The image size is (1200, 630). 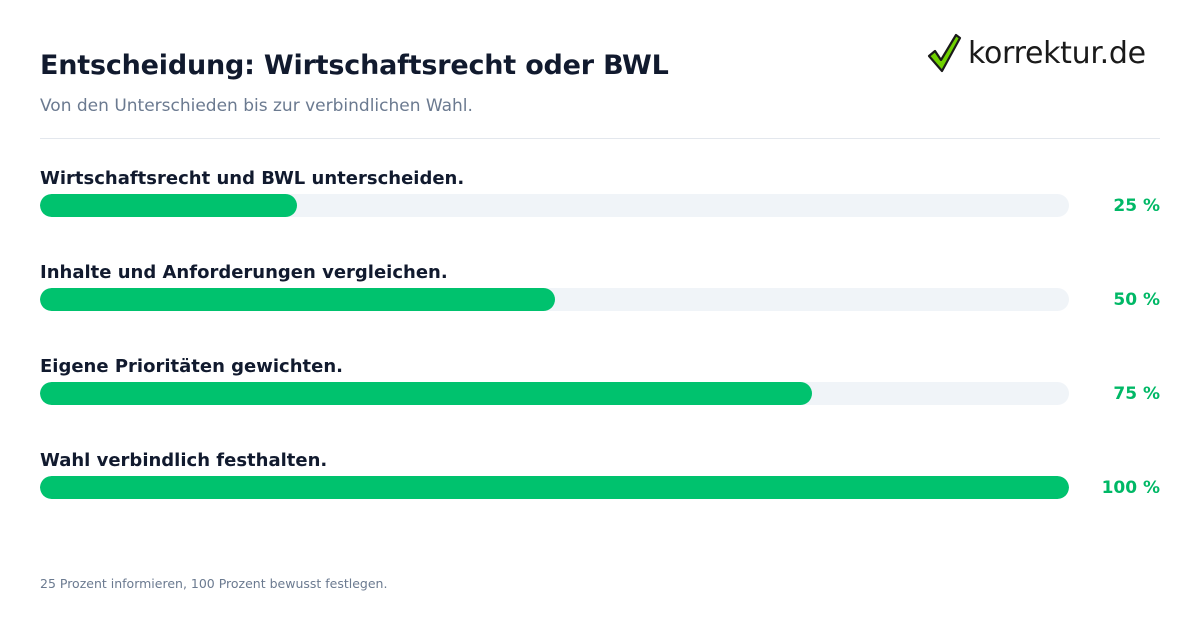 I want to click on bar-label: Wirtschaftsrecht und BWL unterscheiden., so click(x=252, y=178).